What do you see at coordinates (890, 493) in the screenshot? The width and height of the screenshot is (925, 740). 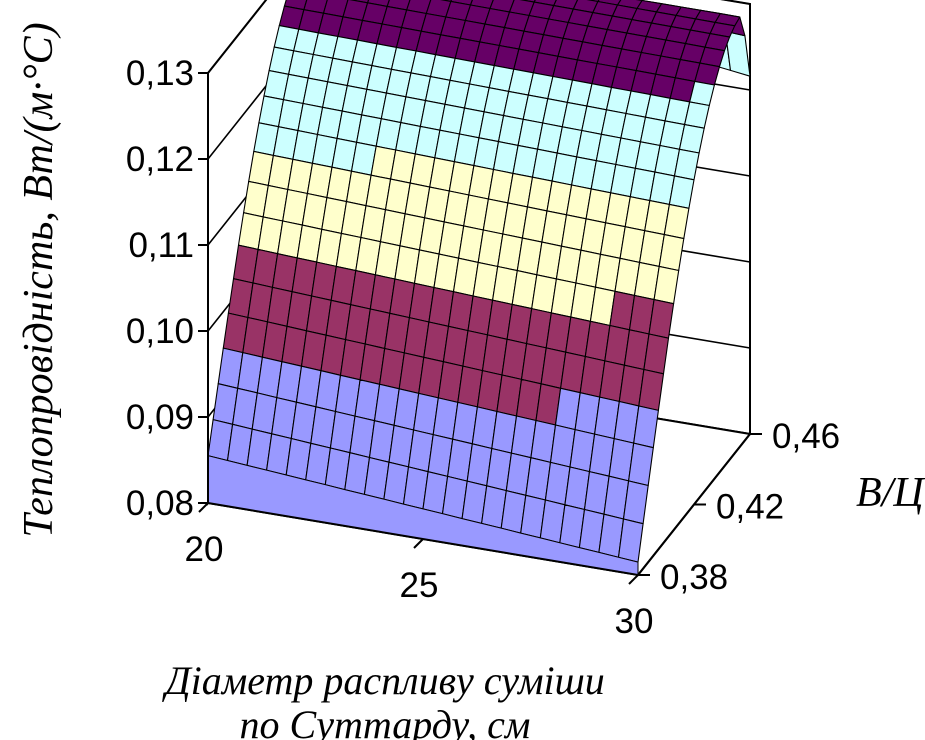 I see `y-axis-title: В/Ц` at bounding box center [890, 493].